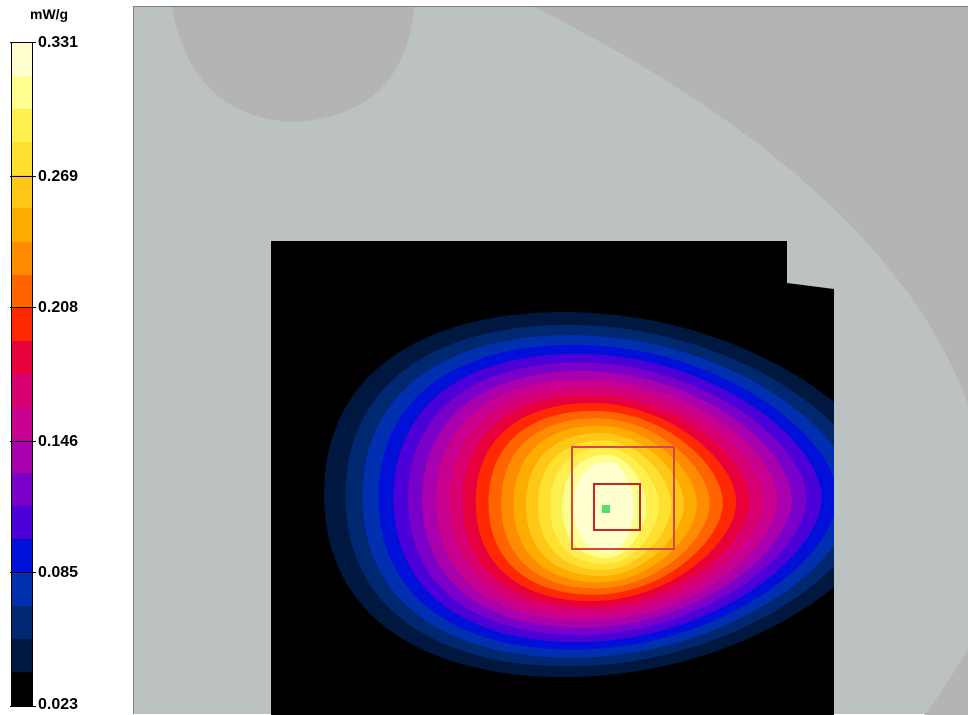  What do you see at coordinates (58, 441) in the screenshot?
I see `colorbar-tick-label: 0.146` at bounding box center [58, 441].